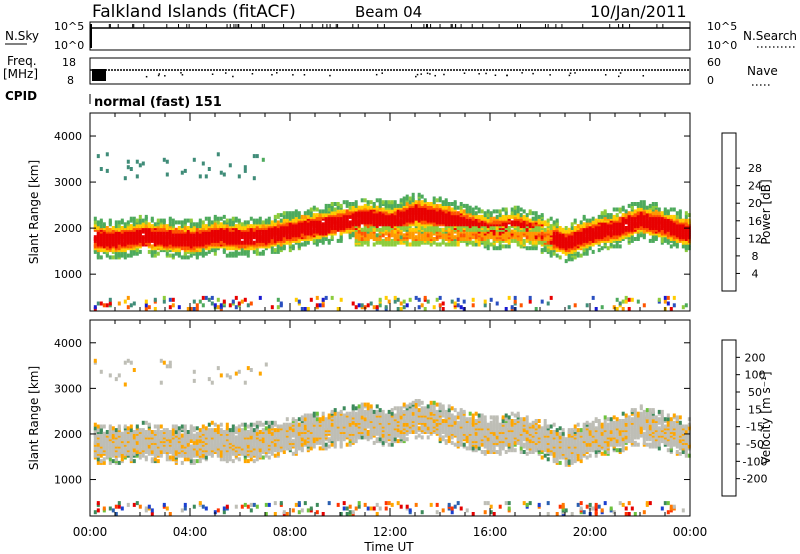 This screenshot has width=800, height=554. Describe the element at coordinates (755, 168) in the screenshot. I see `colorbar-tick-label: 28` at that location.